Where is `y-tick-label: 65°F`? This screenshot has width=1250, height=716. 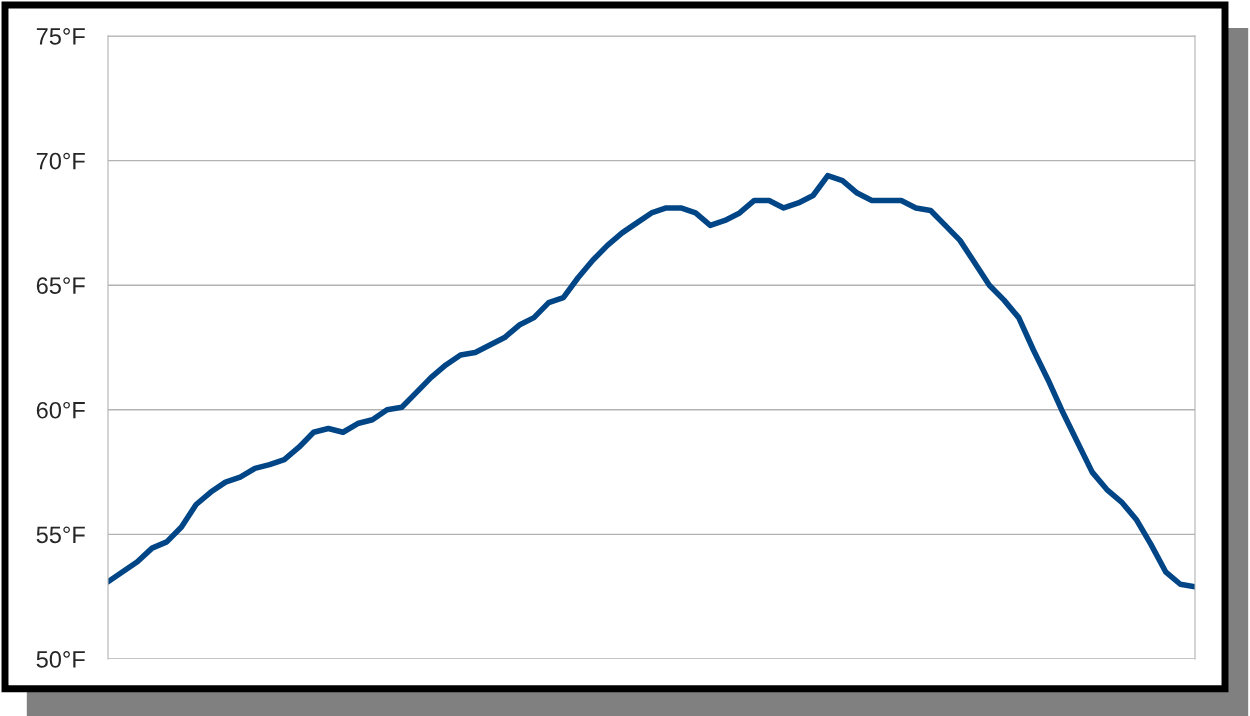 y-tick-label: 65°F is located at coordinates (60, 285).